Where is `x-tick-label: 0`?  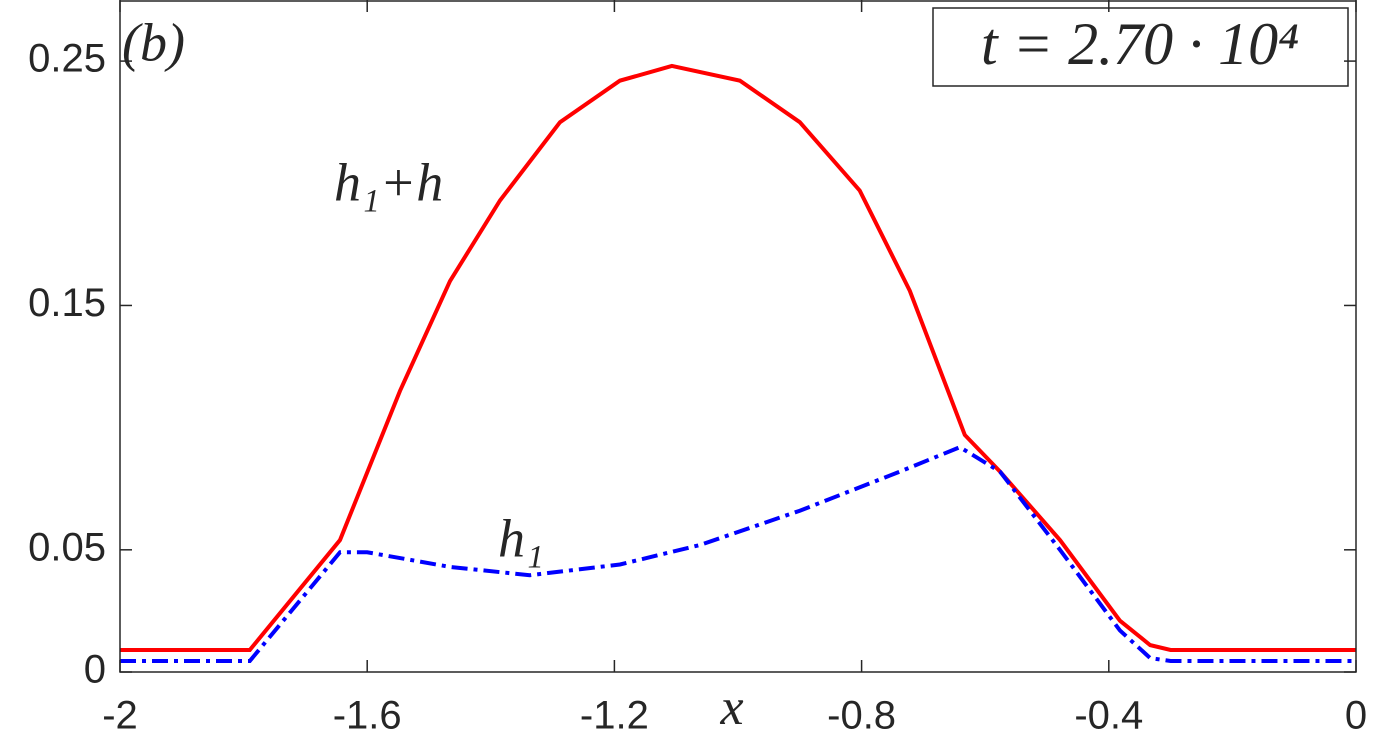 x-tick-label: 0 is located at coordinates (1356, 716).